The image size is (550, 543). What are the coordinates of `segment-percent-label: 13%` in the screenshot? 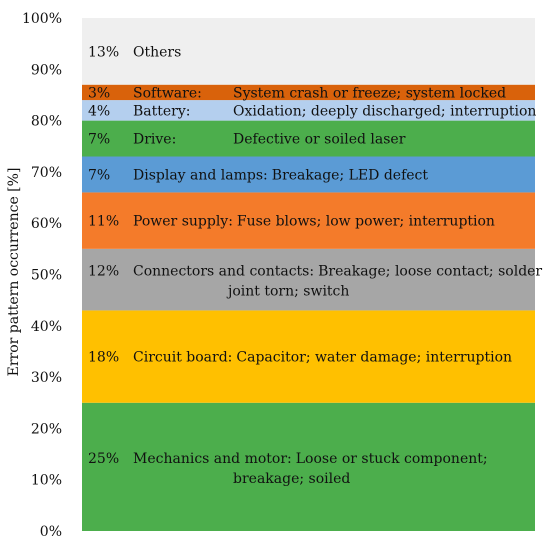 It's located at (103, 52).